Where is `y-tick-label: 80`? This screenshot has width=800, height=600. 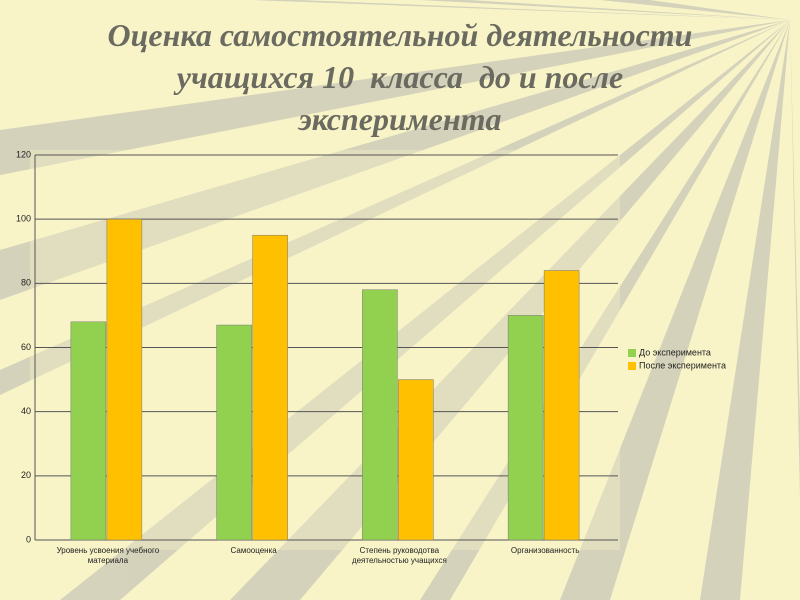
y-tick-label: 80 is located at coordinates (26, 283).